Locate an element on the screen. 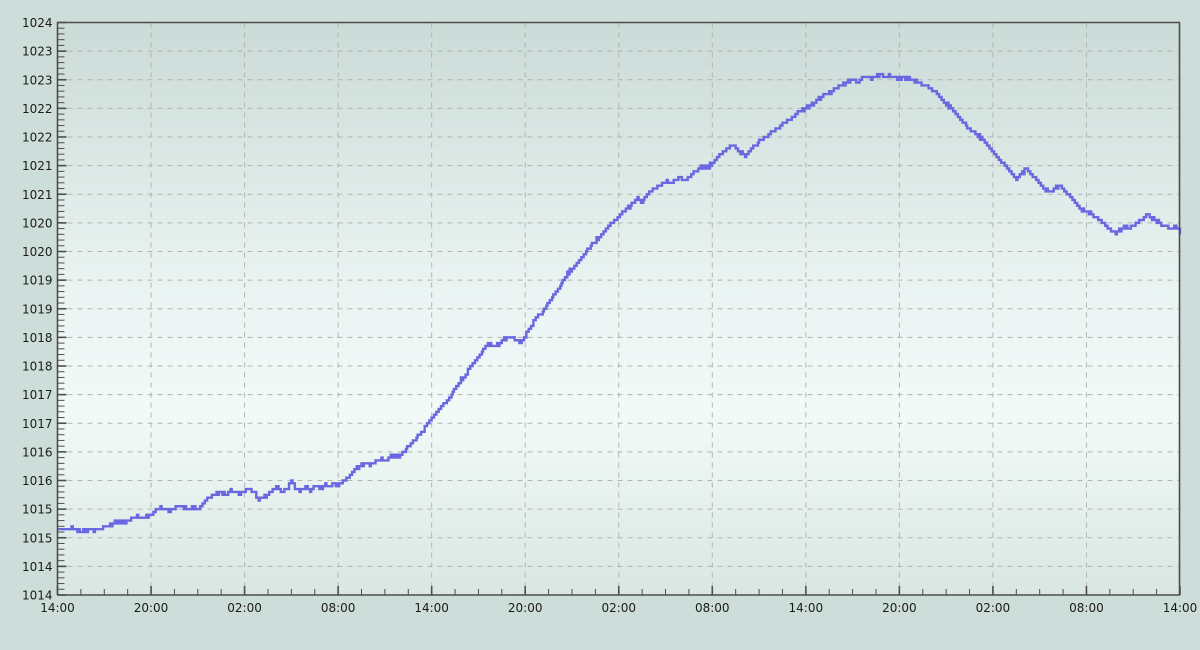  axis-ticks-y is located at coordinates (62, 308).